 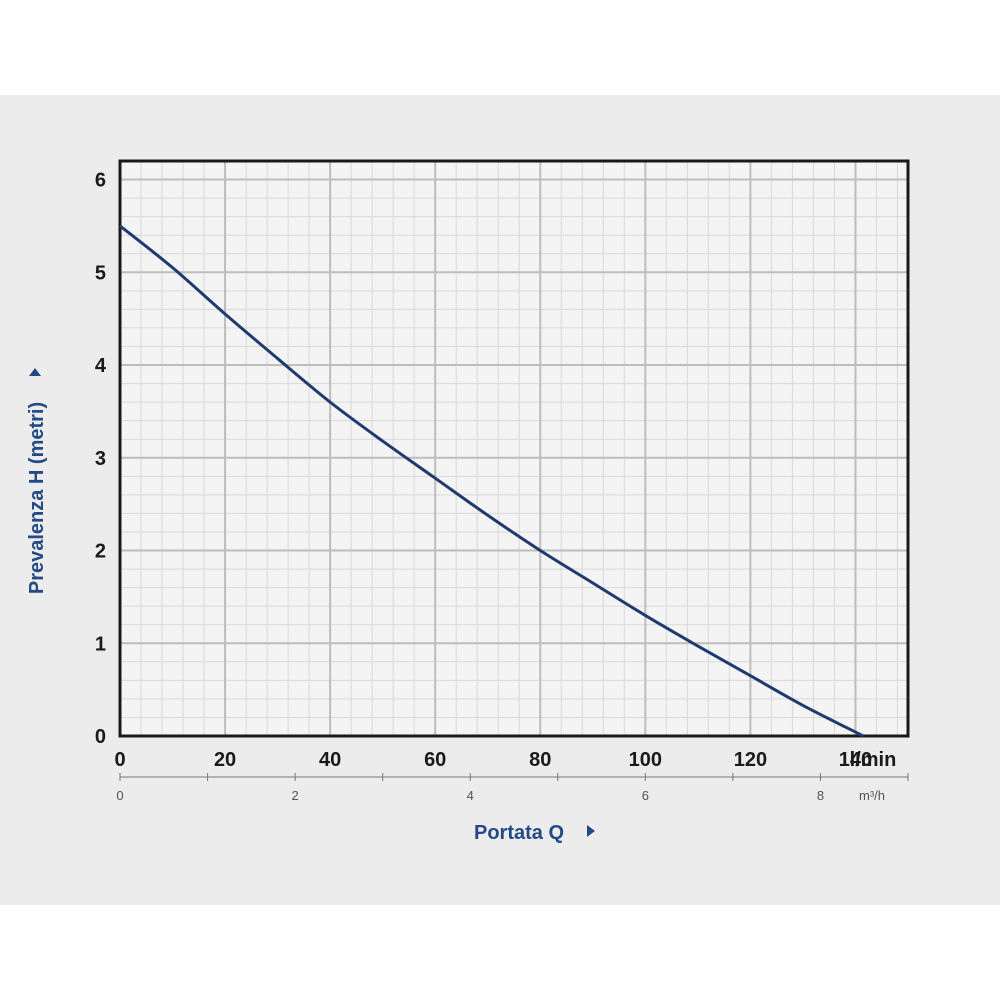 What do you see at coordinates (101, 366) in the screenshot?
I see `y-tick-label: 4` at bounding box center [101, 366].